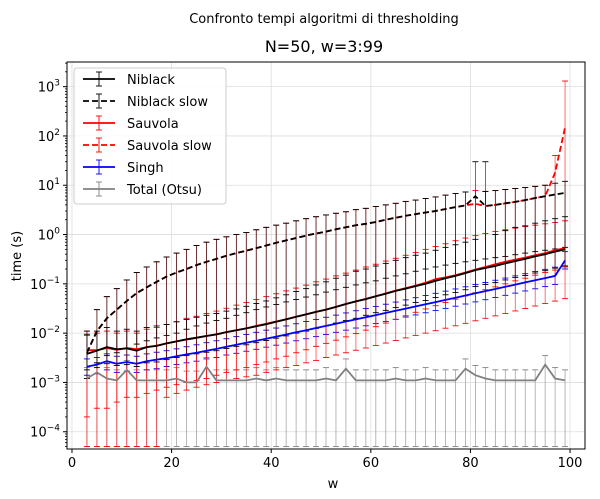  Describe the element at coordinates (151, 80) in the screenshot. I see `legend-label: Niblack` at that location.